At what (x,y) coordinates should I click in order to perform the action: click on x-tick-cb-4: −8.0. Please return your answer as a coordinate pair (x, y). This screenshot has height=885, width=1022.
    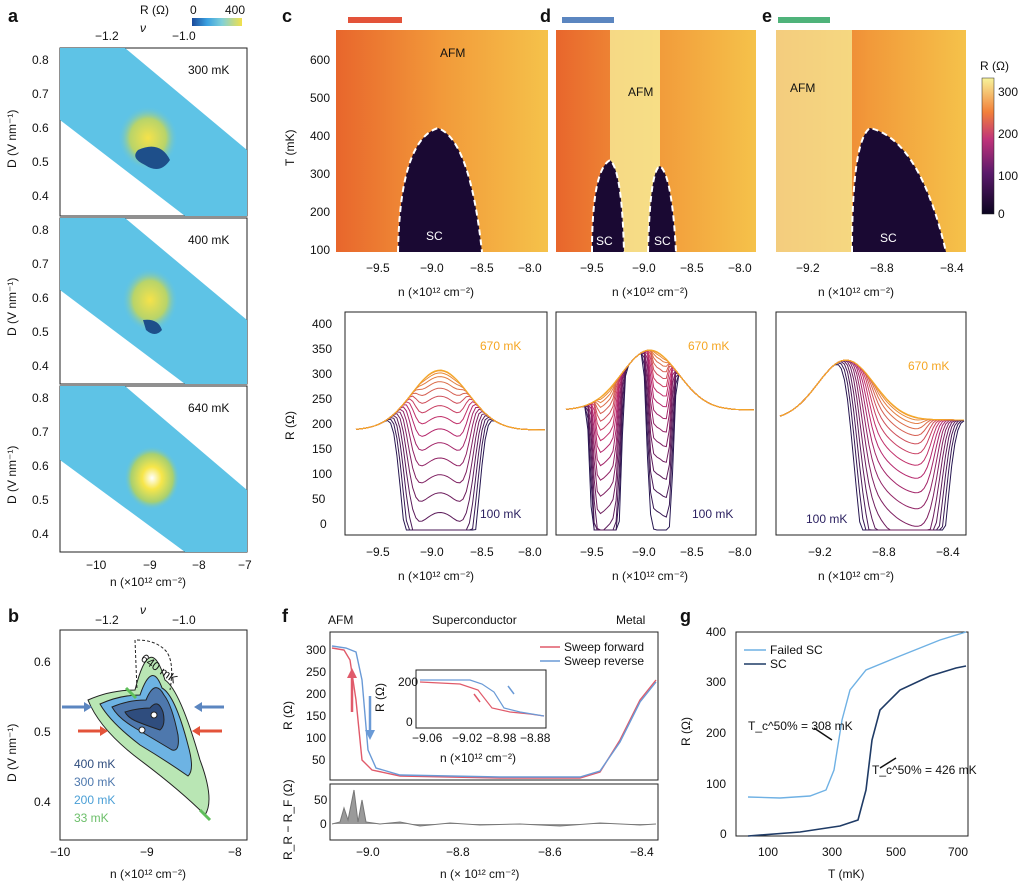
    Looking at the image, I should click on (530, 552).